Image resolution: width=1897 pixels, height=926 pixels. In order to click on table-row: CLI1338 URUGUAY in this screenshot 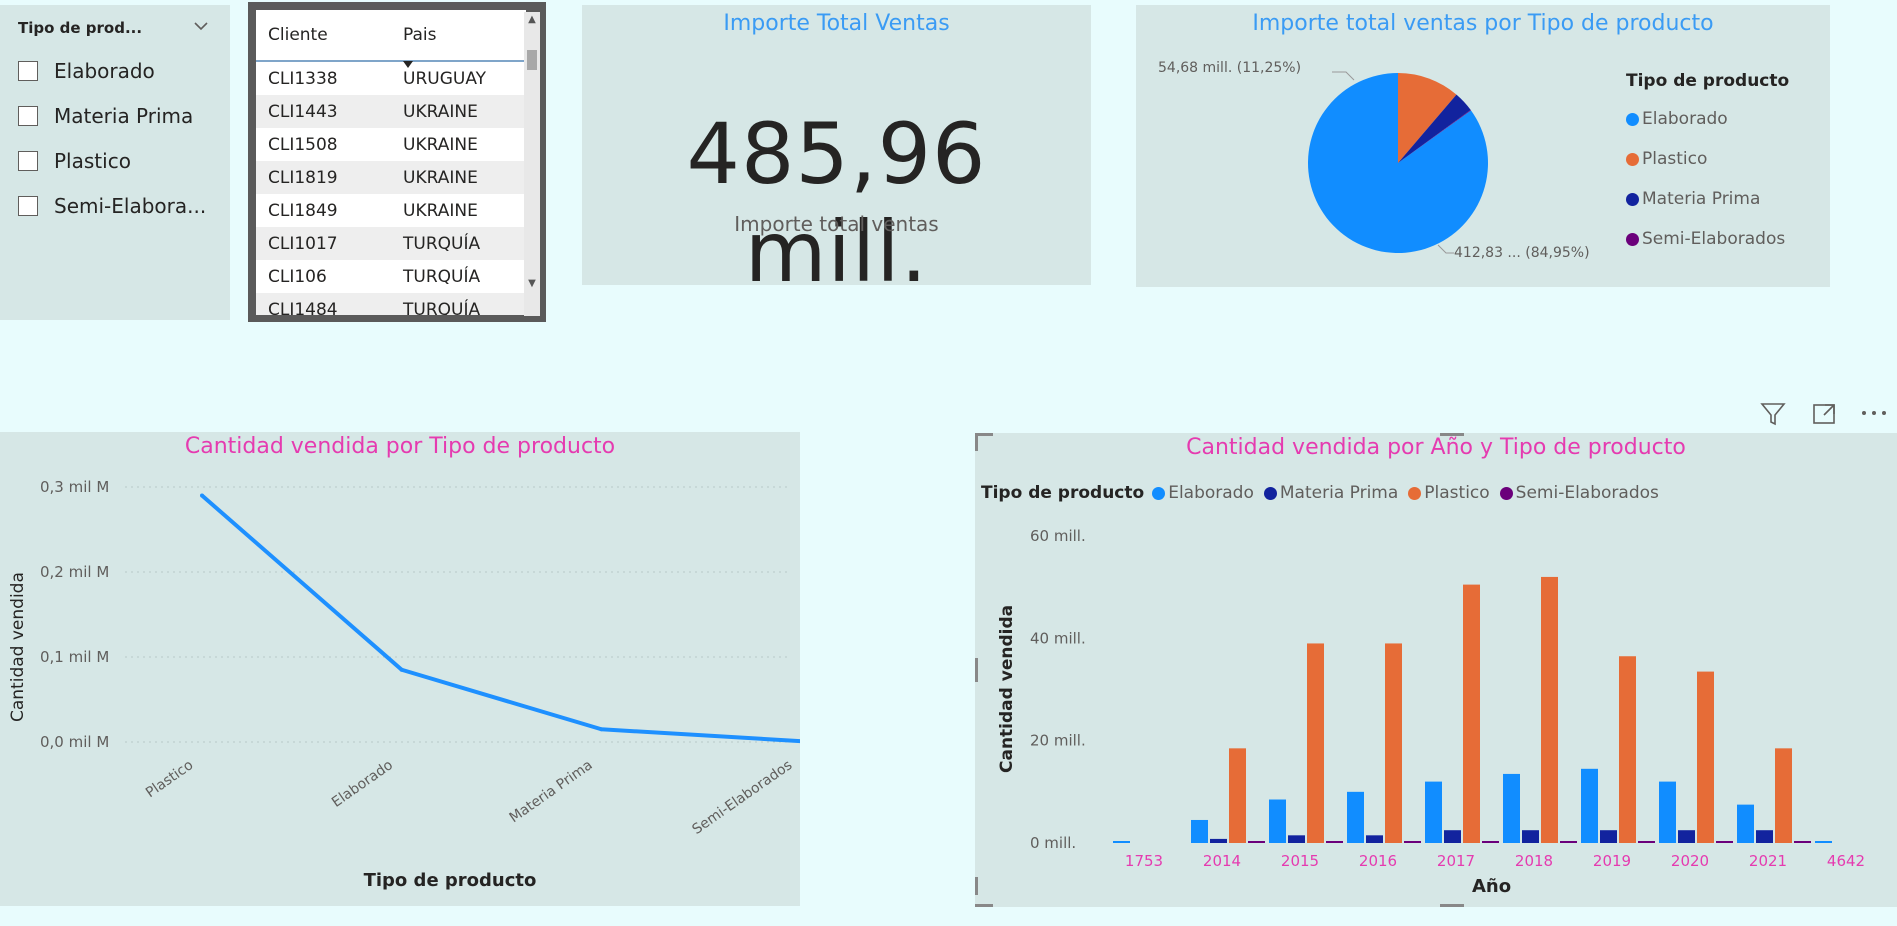, I will do `click(391, 78)`.